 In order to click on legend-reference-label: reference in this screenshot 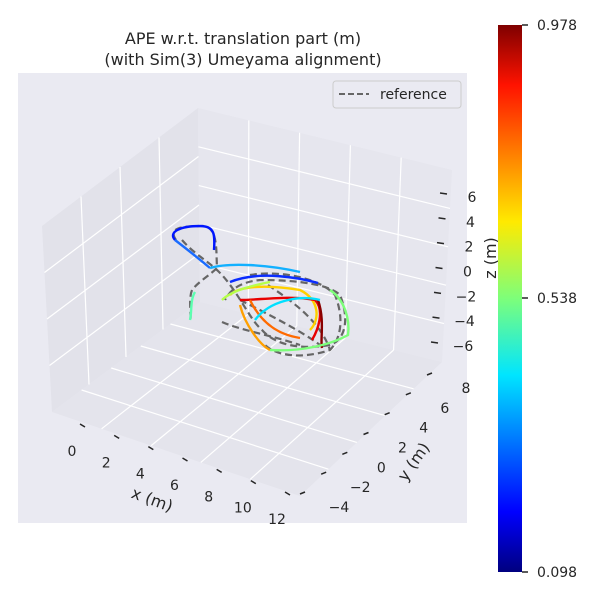, I will do `click(413, 95)`.